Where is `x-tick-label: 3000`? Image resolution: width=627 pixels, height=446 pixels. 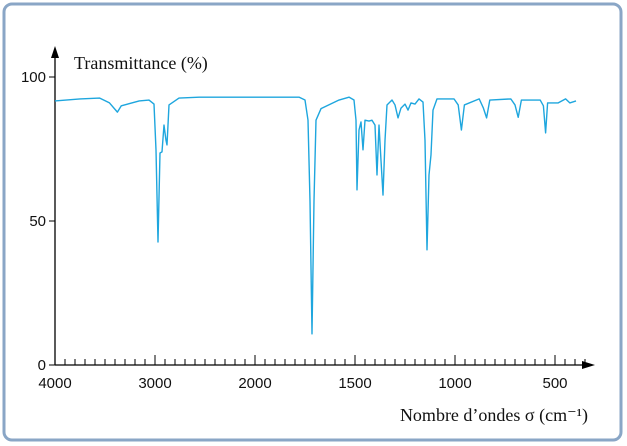
x-tick-label: 3000 is located at coordinates (154, 383).